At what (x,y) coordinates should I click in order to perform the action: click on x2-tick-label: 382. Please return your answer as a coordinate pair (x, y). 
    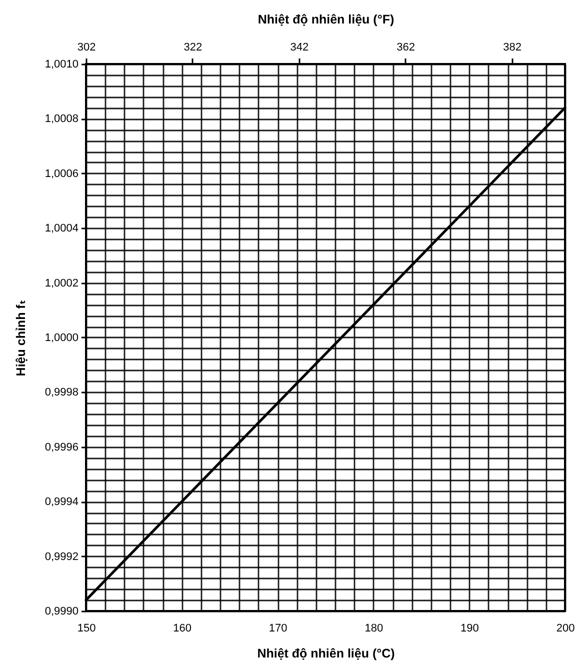
    Looking at the image, I should click on (512, 48).